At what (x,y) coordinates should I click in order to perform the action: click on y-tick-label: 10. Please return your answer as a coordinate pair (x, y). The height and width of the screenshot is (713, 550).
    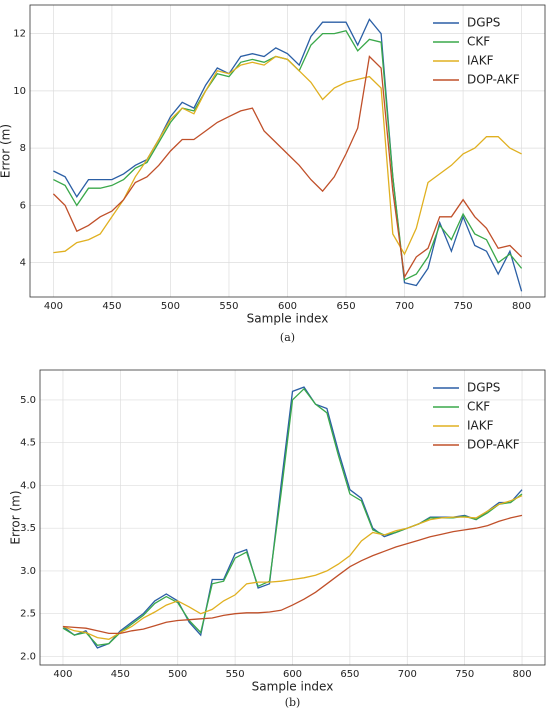
    Looking at the image, I should click on (19, 91).